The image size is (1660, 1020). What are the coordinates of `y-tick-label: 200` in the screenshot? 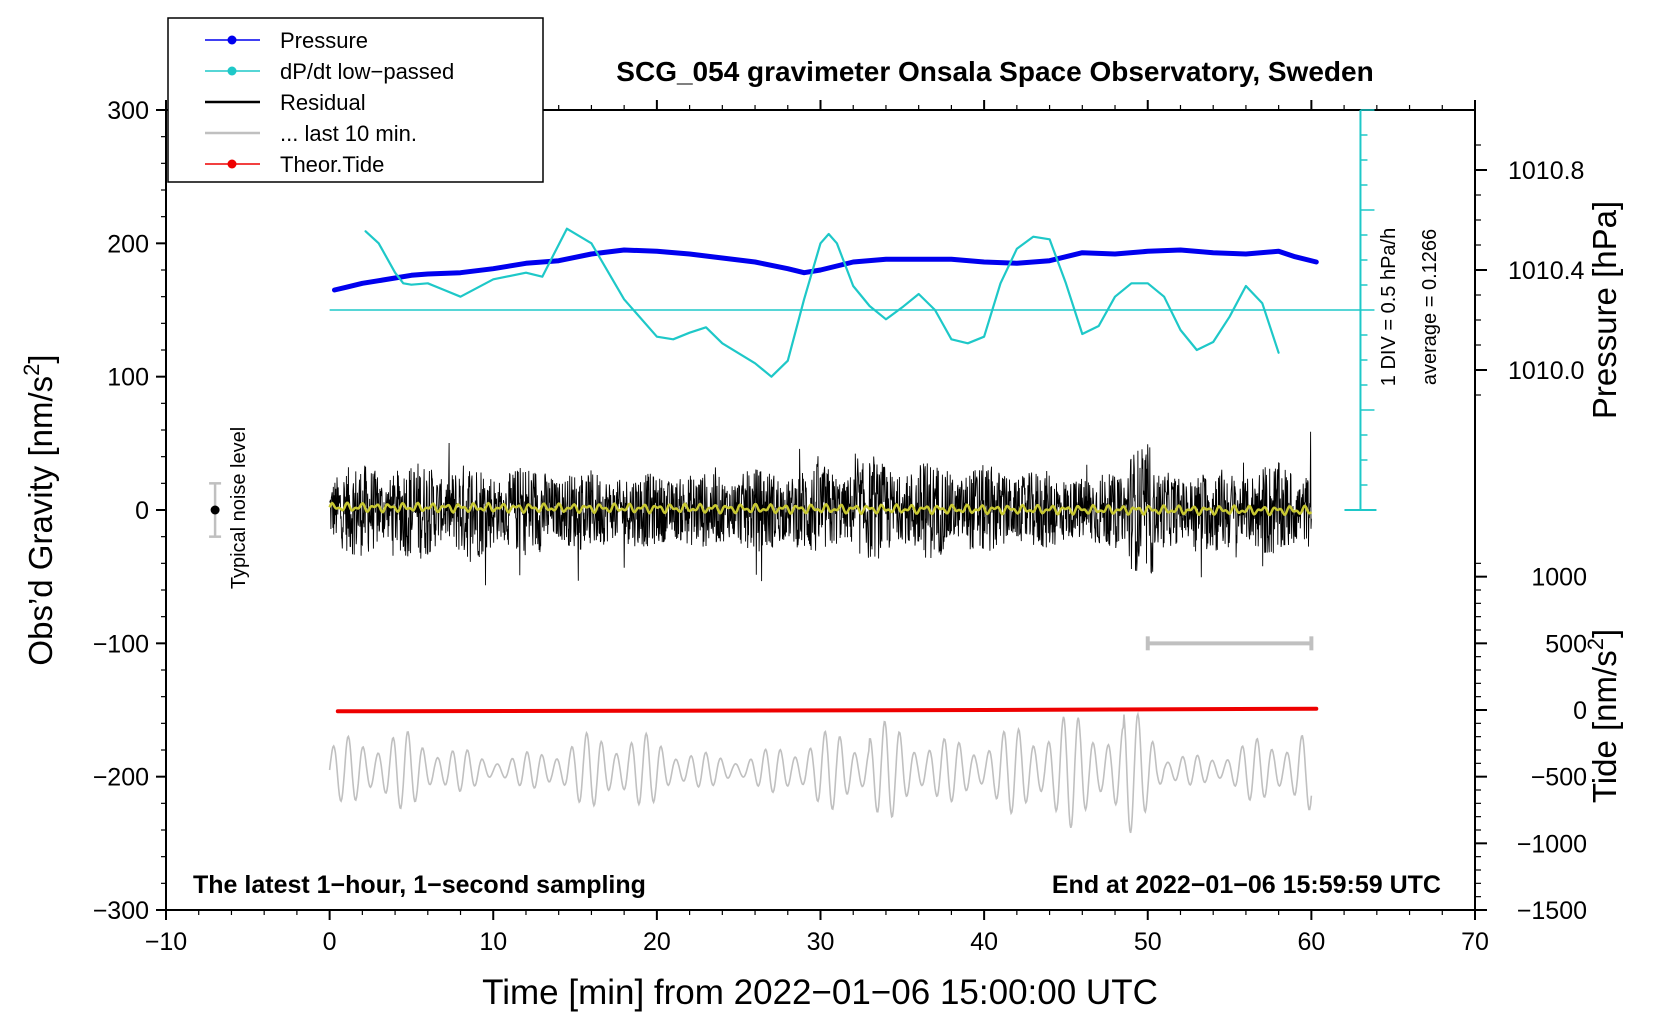 It's located at (128, 244).